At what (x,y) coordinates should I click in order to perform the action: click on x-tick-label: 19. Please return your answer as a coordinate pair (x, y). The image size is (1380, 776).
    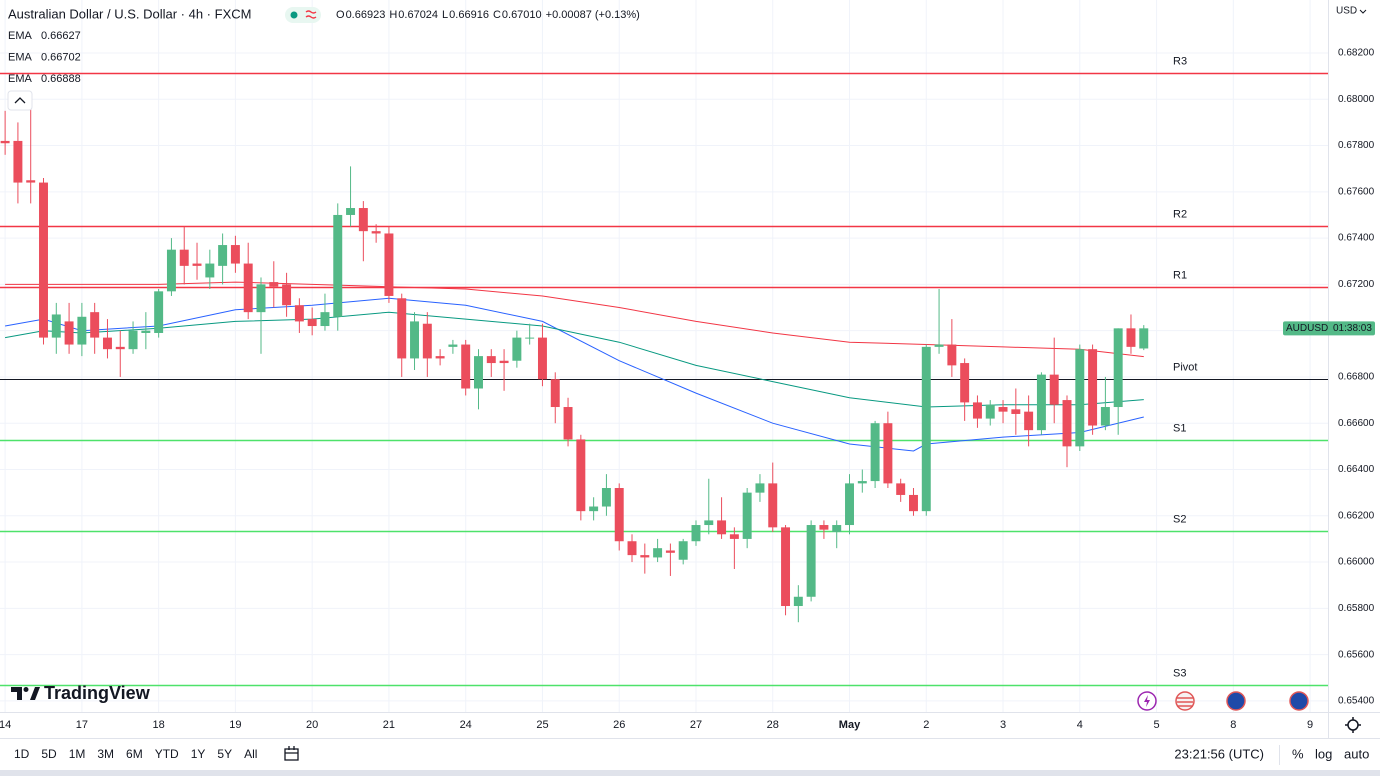
    Looking at the image, I should click on (235, 725).